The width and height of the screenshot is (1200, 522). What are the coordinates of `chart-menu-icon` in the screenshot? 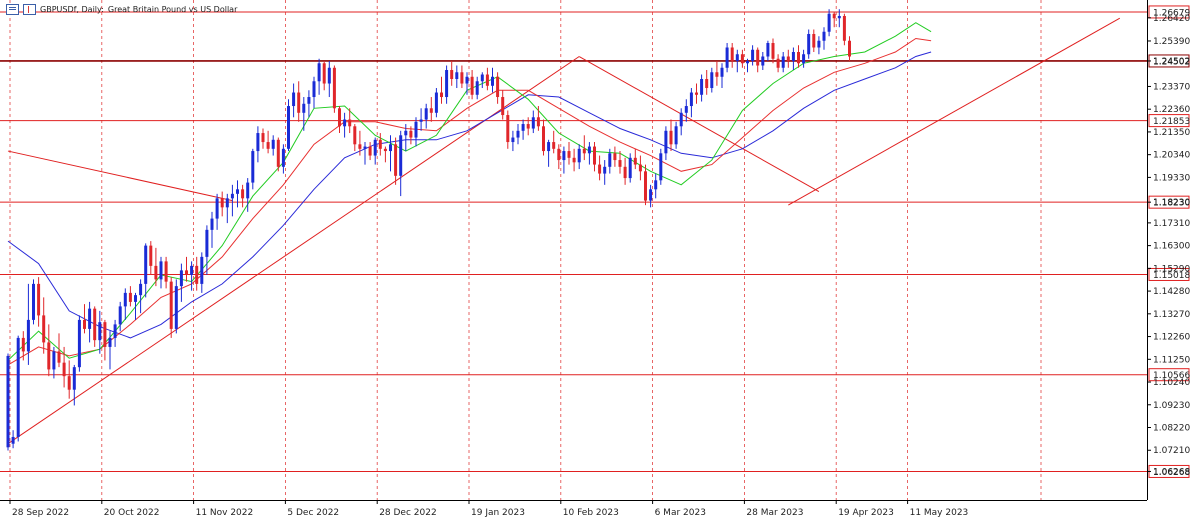 It's located at (12, 9).